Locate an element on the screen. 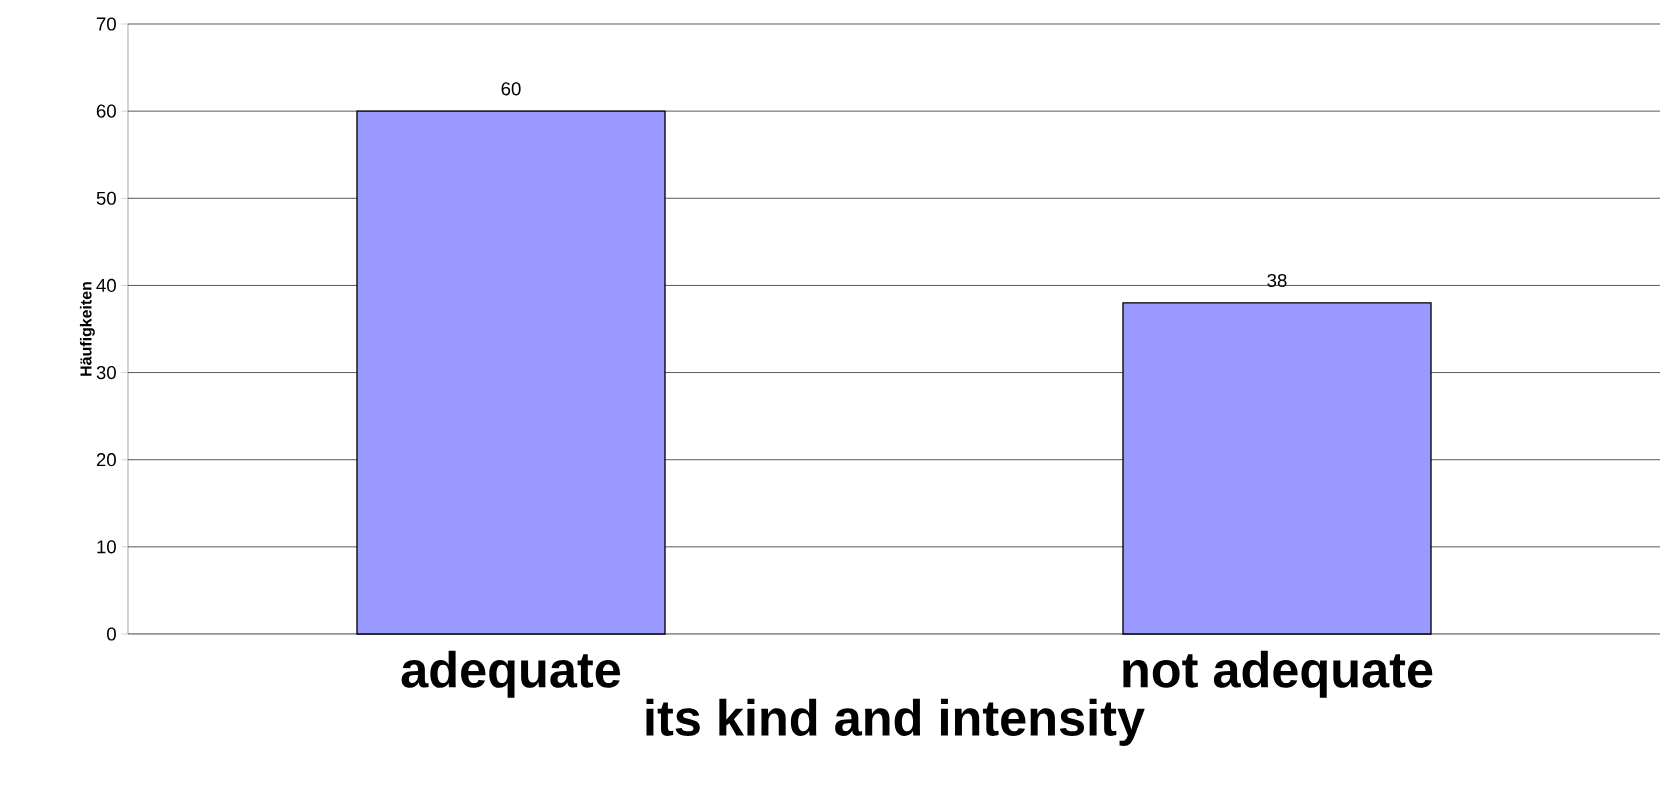 The width and height of the screenshot is (1661, 800). y-axis-title: Häufigkeiten is located at coordinates (87, 329).